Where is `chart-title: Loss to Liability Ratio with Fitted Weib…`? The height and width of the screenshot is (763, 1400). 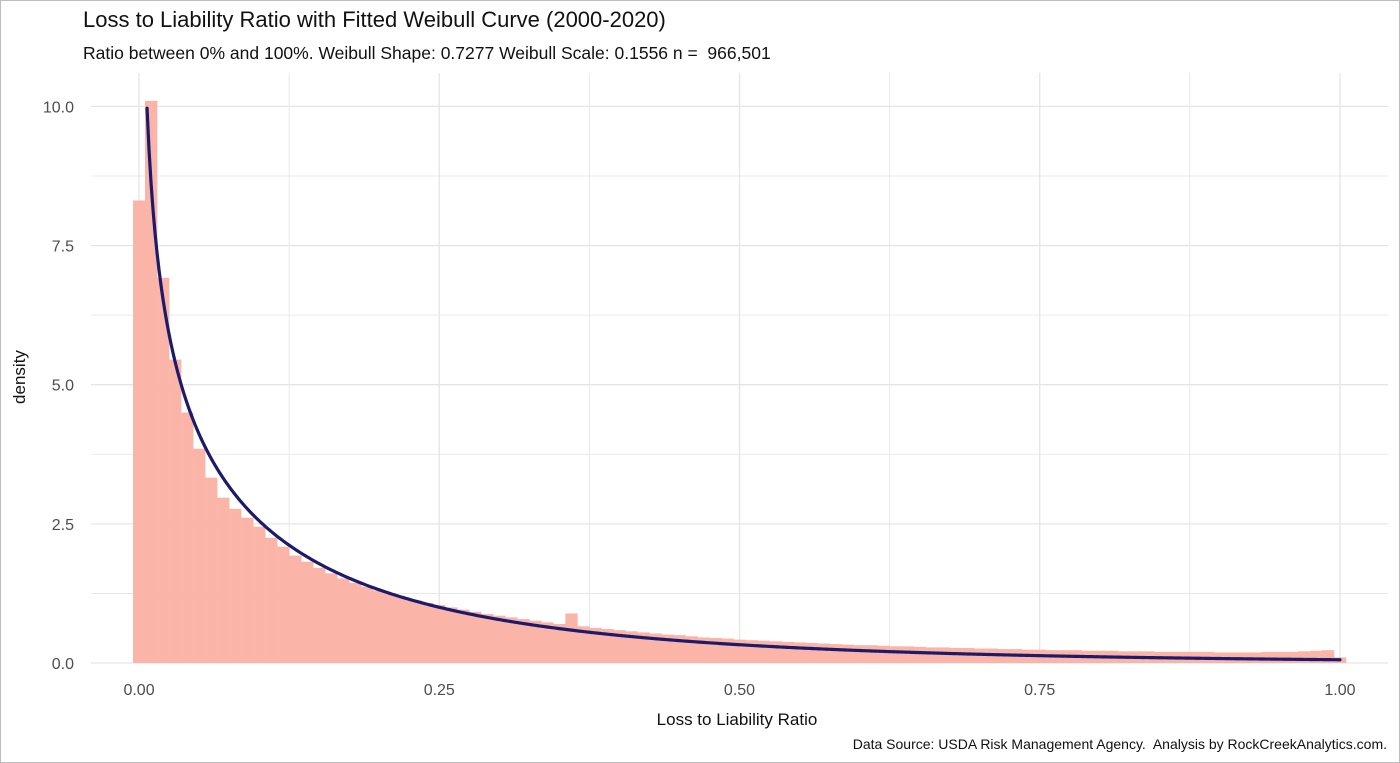
chart-title: Loss to Liability Ratio with Fitted Weib… is located at coordinates (374, 19).